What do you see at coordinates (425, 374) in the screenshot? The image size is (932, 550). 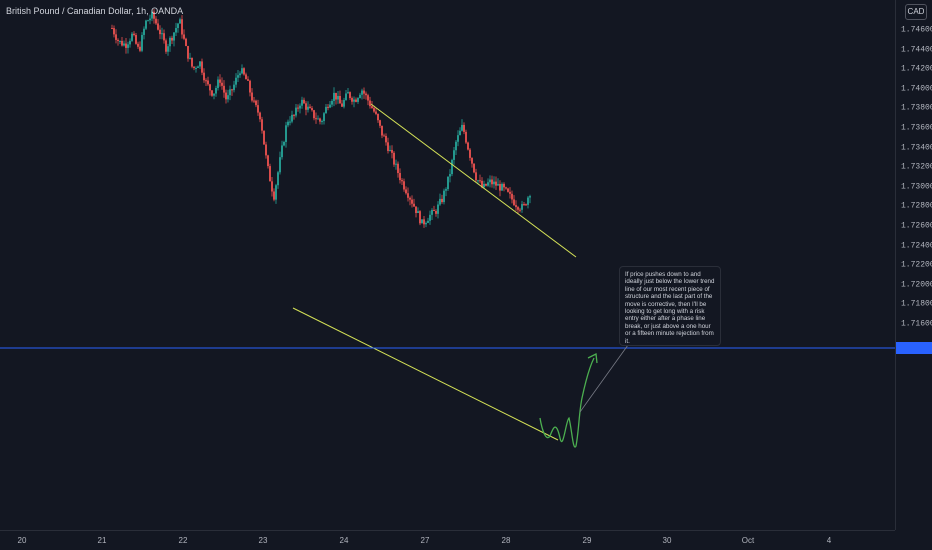 I see `lower-trendline` at bounding box center [425, 374].